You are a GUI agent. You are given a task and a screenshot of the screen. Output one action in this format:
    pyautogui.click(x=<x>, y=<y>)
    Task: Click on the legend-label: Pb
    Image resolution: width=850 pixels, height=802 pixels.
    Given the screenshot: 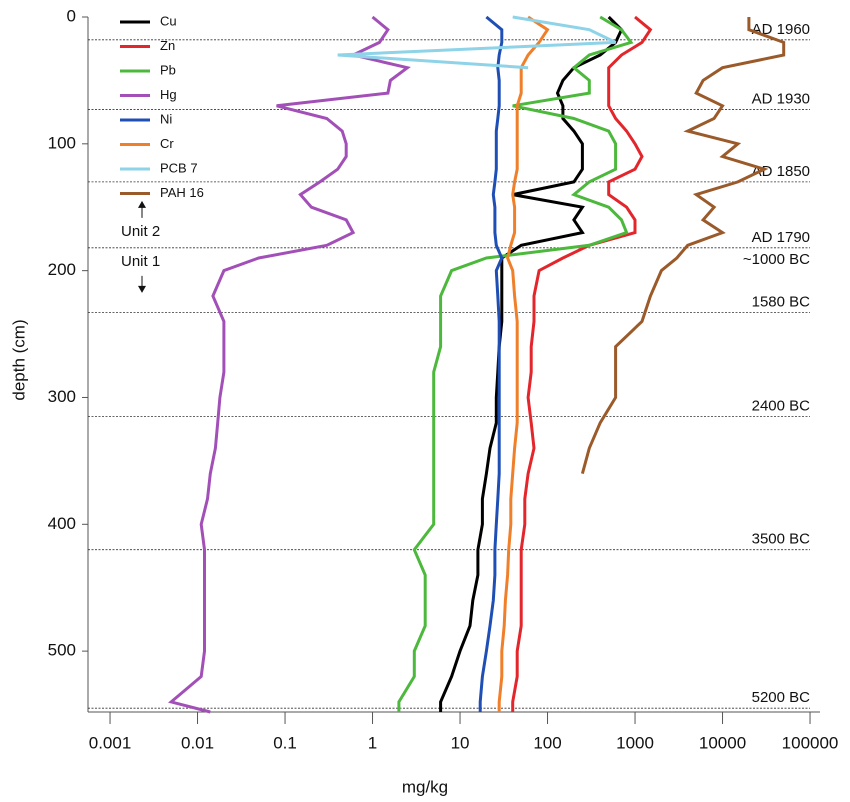 What is the action you would take?
    pyautogui.click(x=168, y=69)
    